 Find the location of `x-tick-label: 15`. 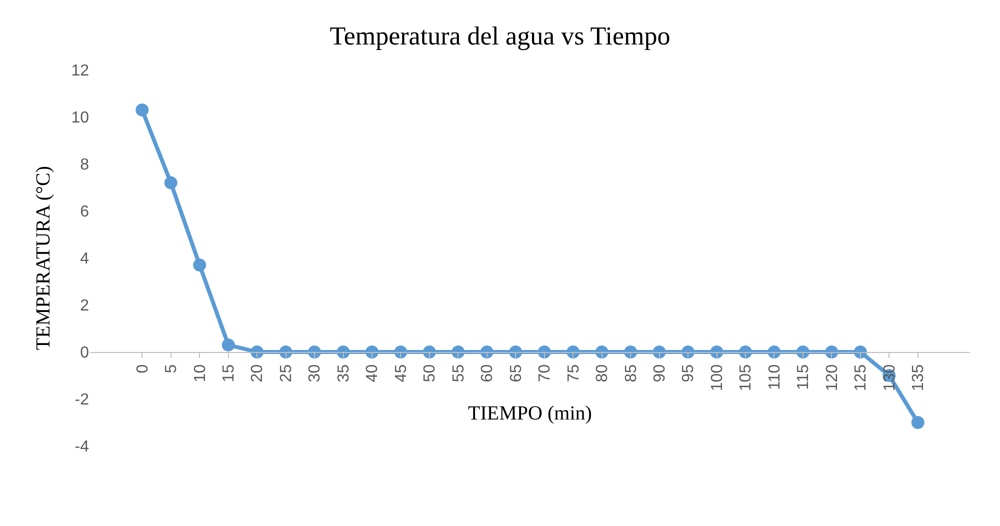

x-tick-label: 15 is located at coordinates (229, 373).